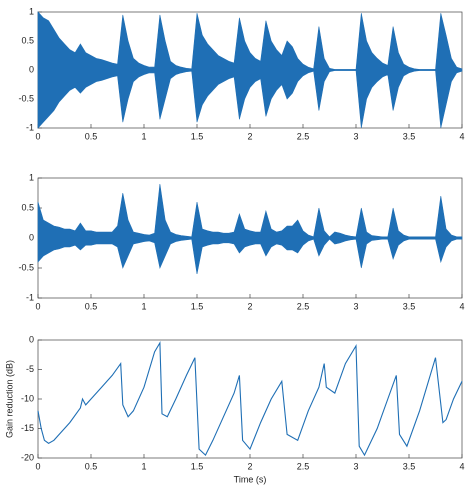 The image size is (474, 488). Describe the element at coordinates (9, 399) in the screenshot. I see `y-axis-label: Gain reduction (dB)` at that location.